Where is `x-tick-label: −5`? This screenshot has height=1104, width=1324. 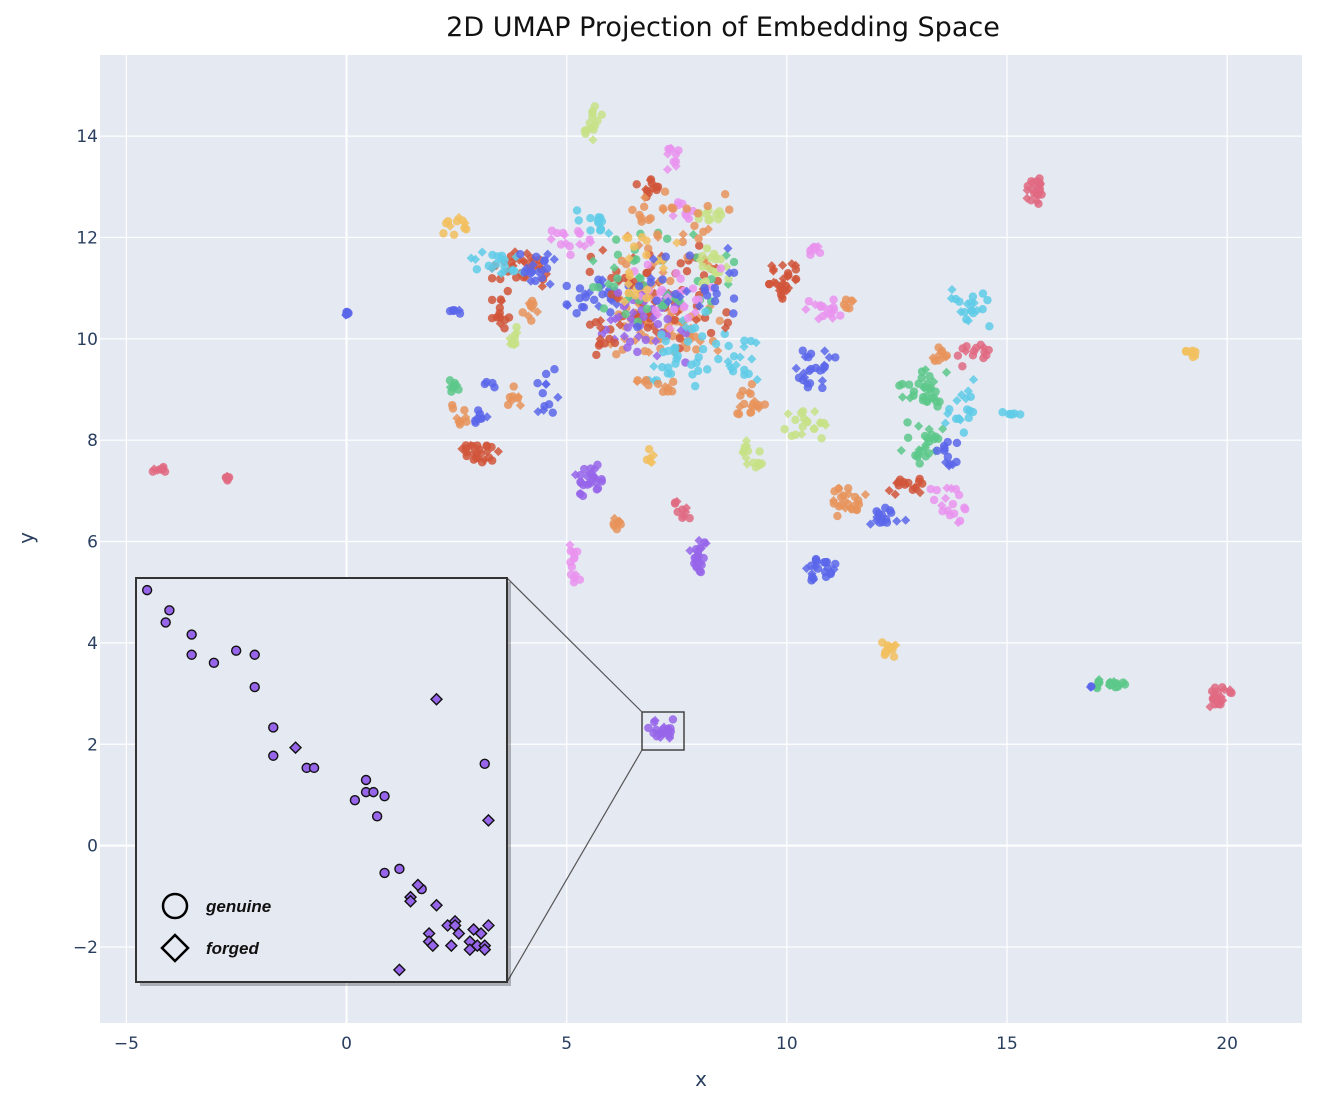 x-tick-label: −5 is located at coordinates (126, 1044).